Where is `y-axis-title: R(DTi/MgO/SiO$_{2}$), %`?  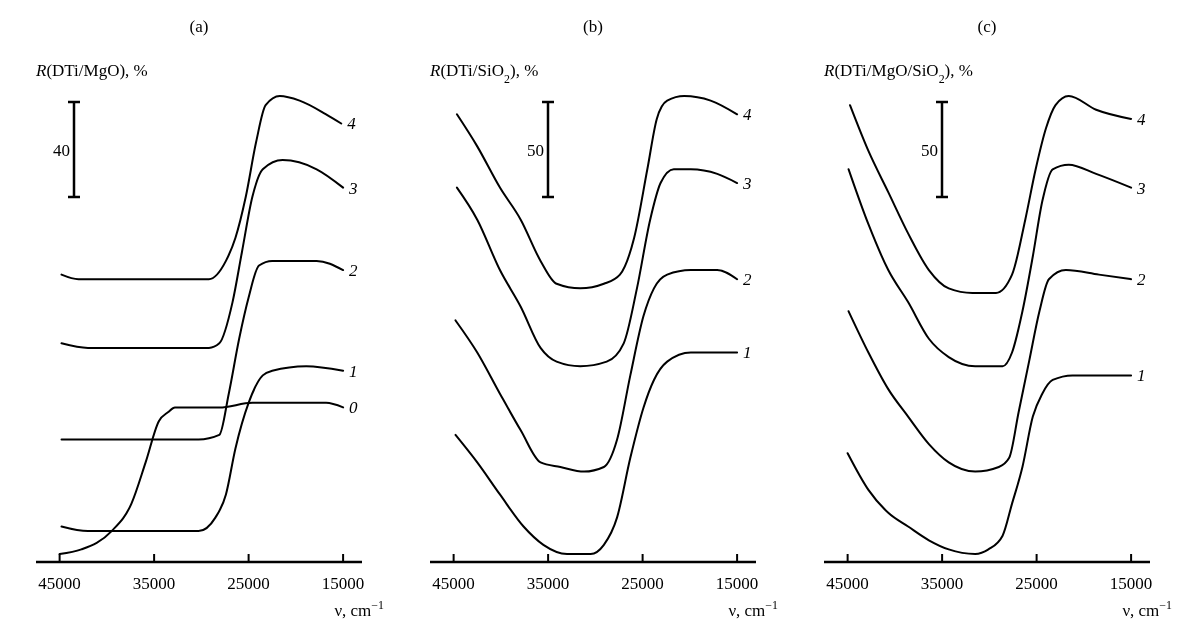 y-axis-title: R(DTi/MgO/SiO$_{2}$), % is located at coordinates (898, 73).